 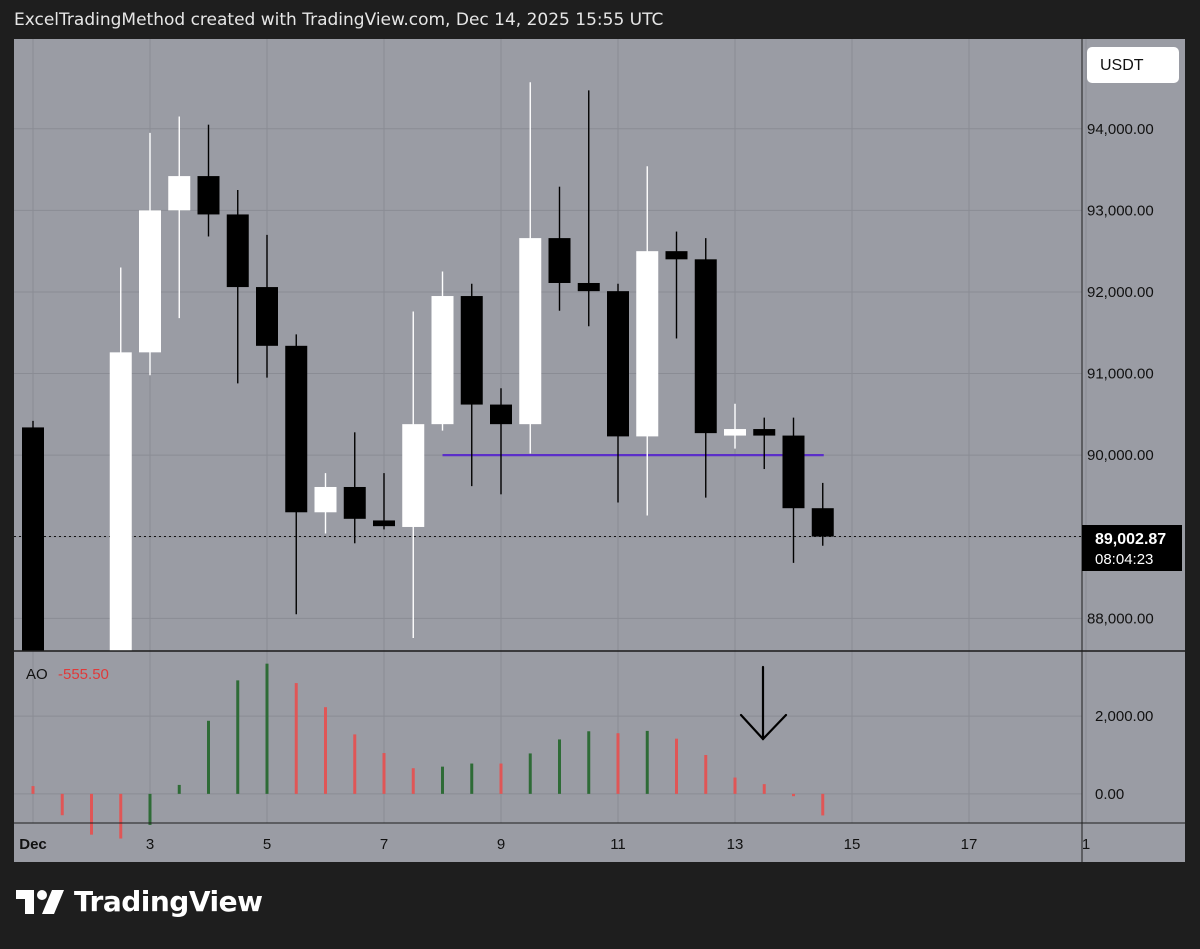 I want to click on currency-button: USDT, so click(x=1133, y=65).